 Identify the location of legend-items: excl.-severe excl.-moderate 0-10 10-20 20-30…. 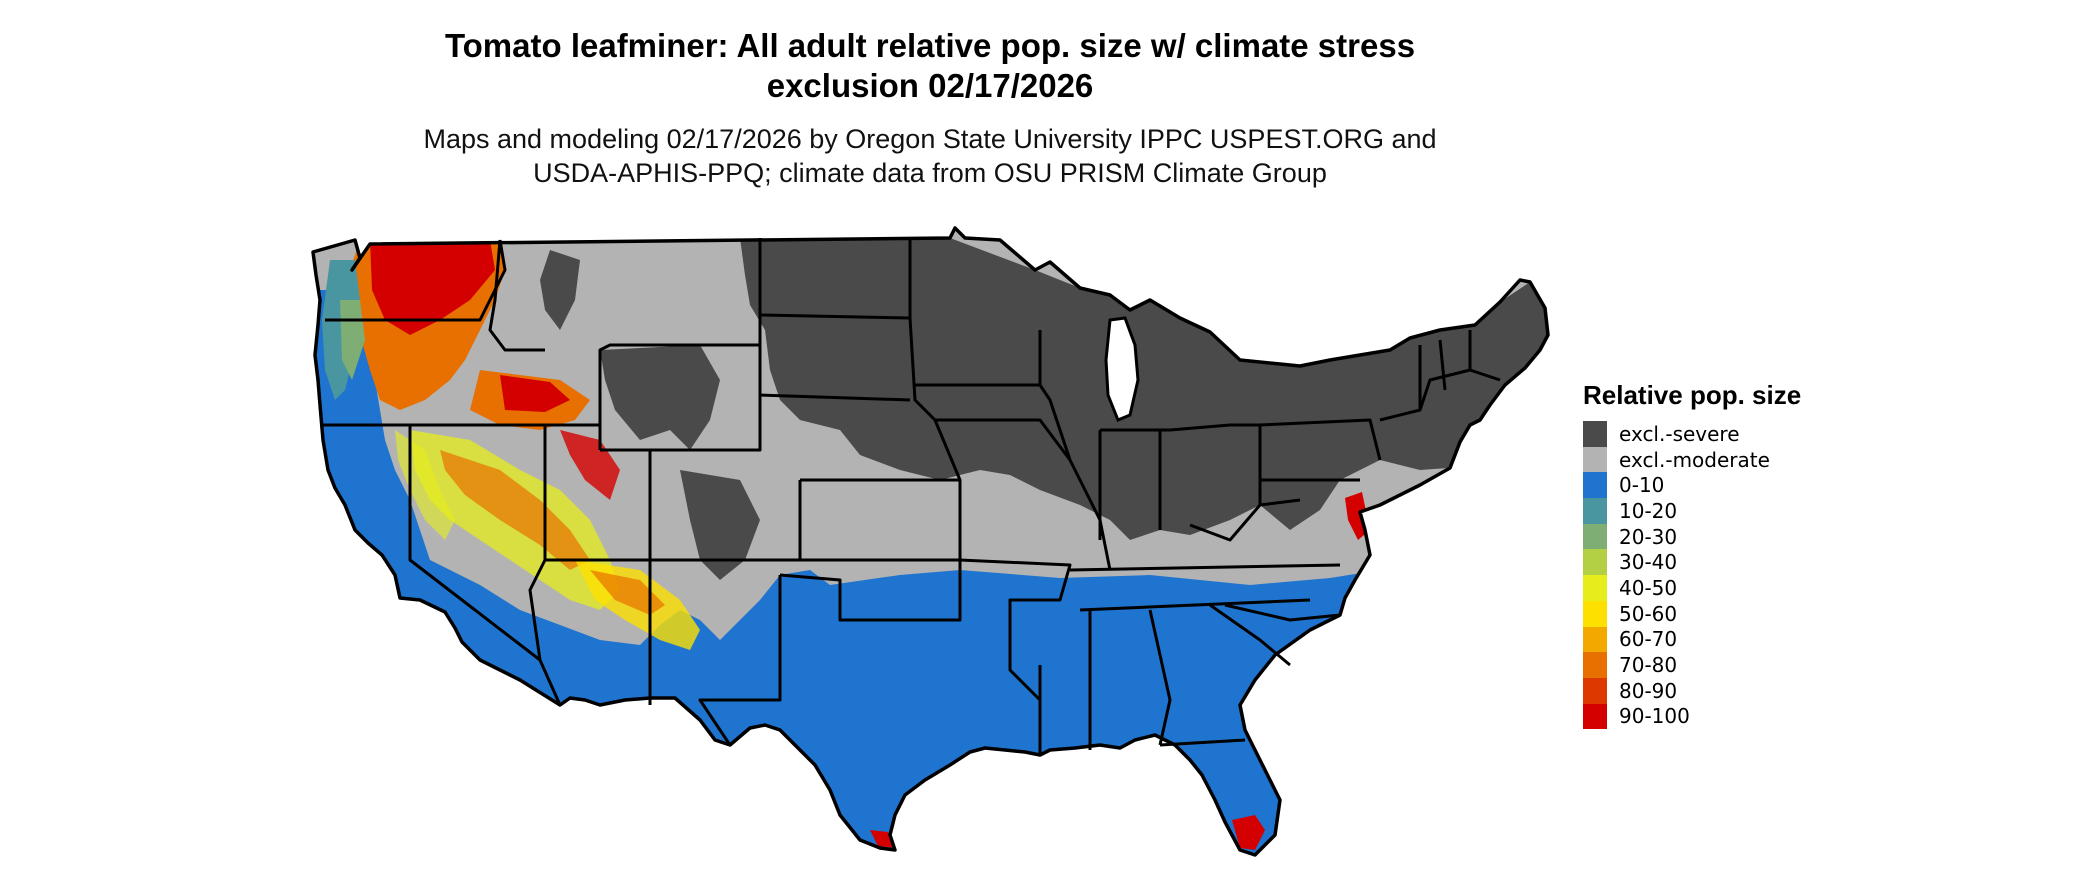
(1692, 575).